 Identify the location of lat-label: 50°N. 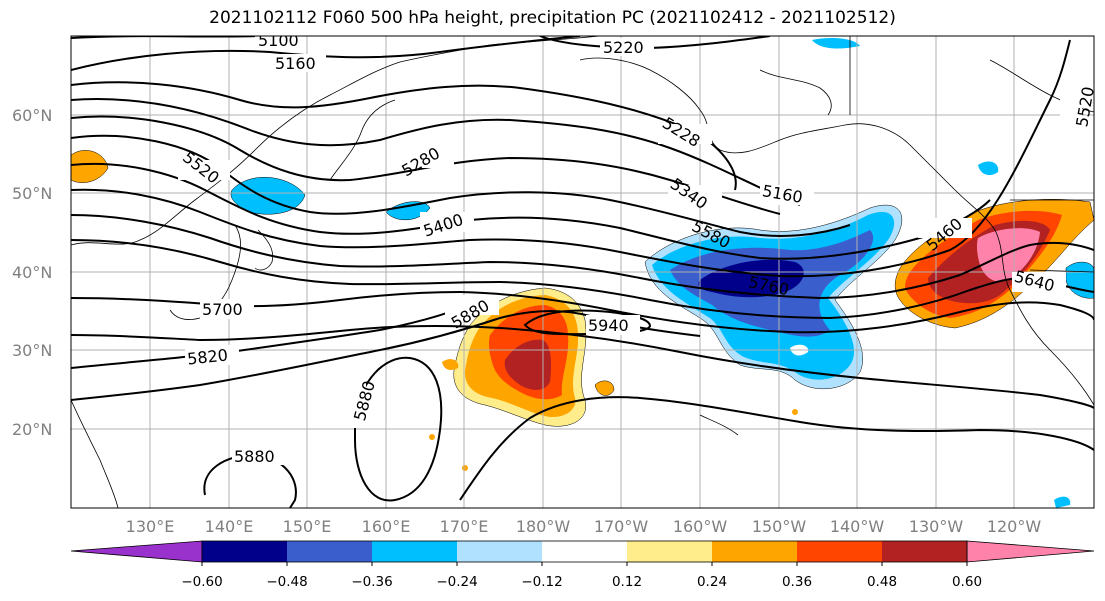
(32, 193).